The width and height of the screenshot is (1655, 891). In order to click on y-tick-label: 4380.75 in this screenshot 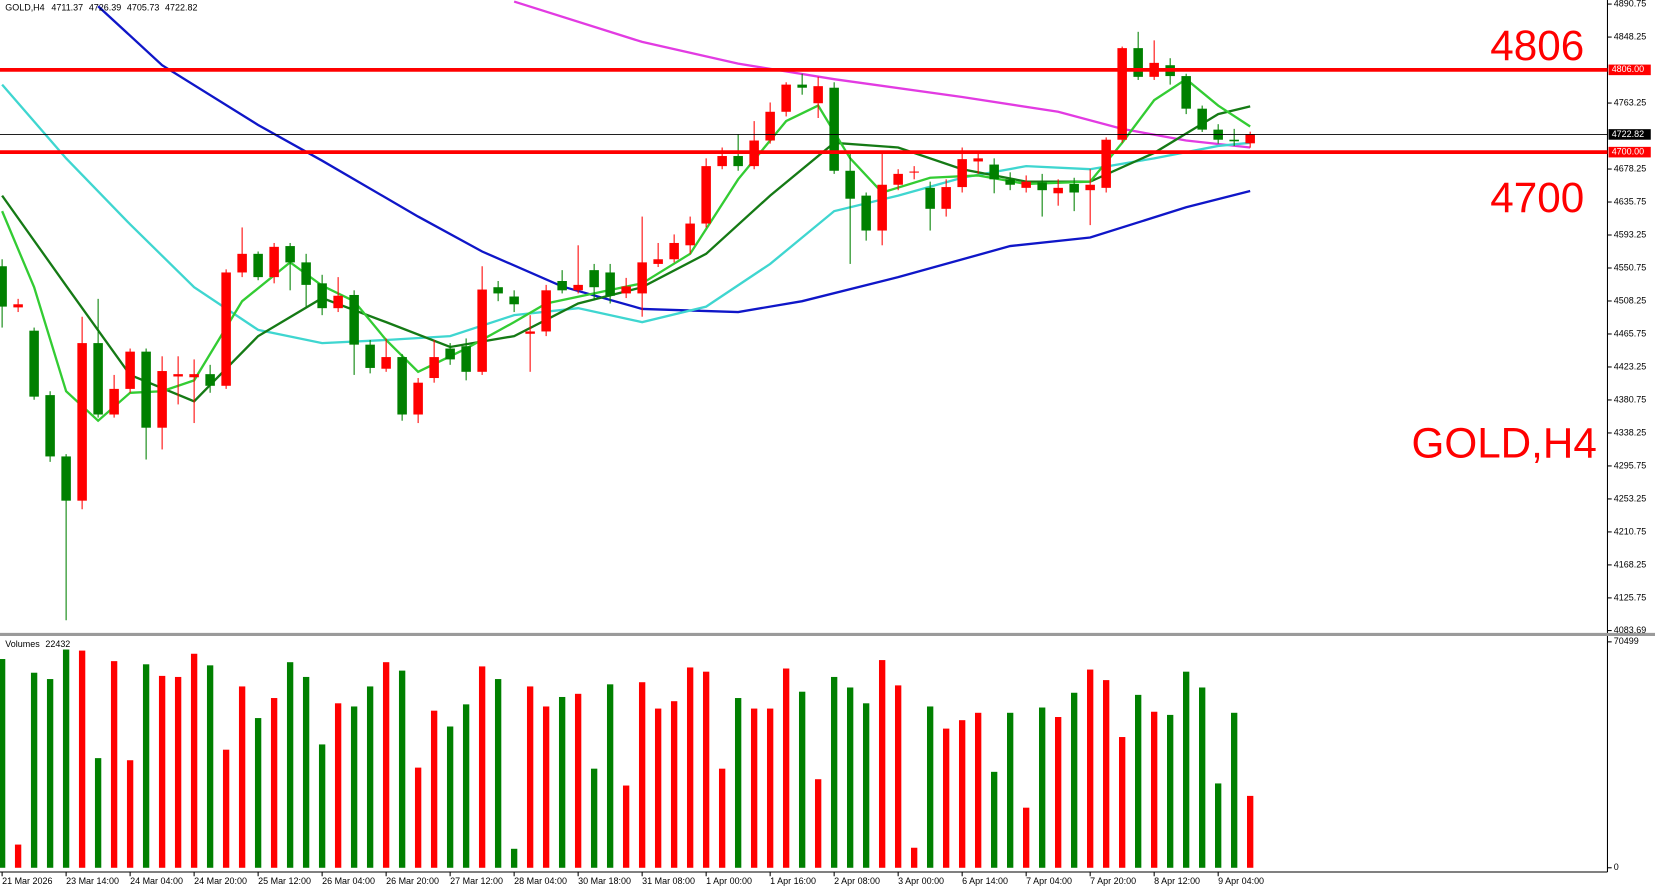, I will do `click(1630, 399)`.